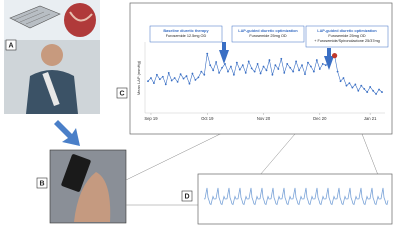  Describe the element at coordinates (296, 196) in the screenshot. I see `pressure-waveform` at that location.